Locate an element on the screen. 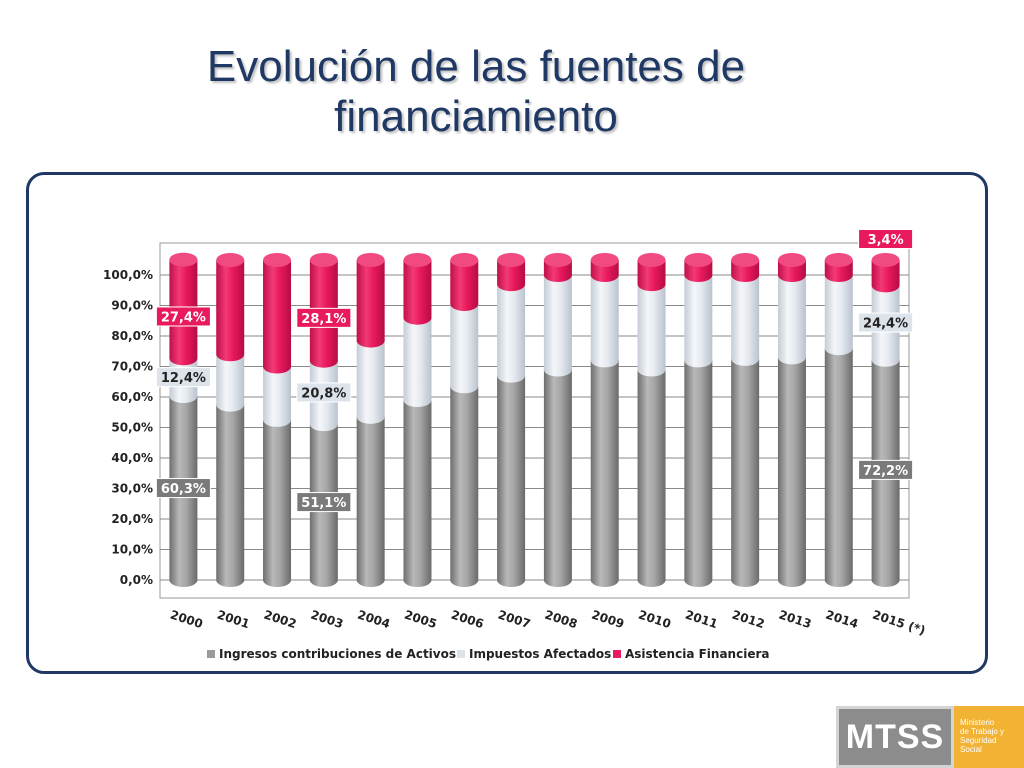 This screenshot has height=768, width=1024. y-tick-label: 40,0% is located at coordinates (132, 458).